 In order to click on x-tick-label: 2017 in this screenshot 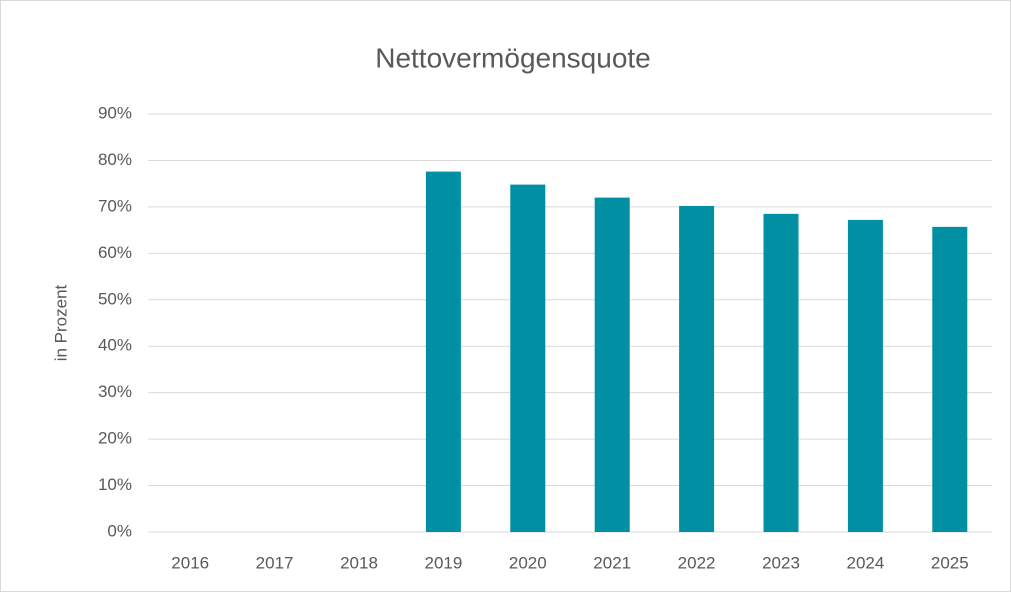, I will do `click(275, 562)`.